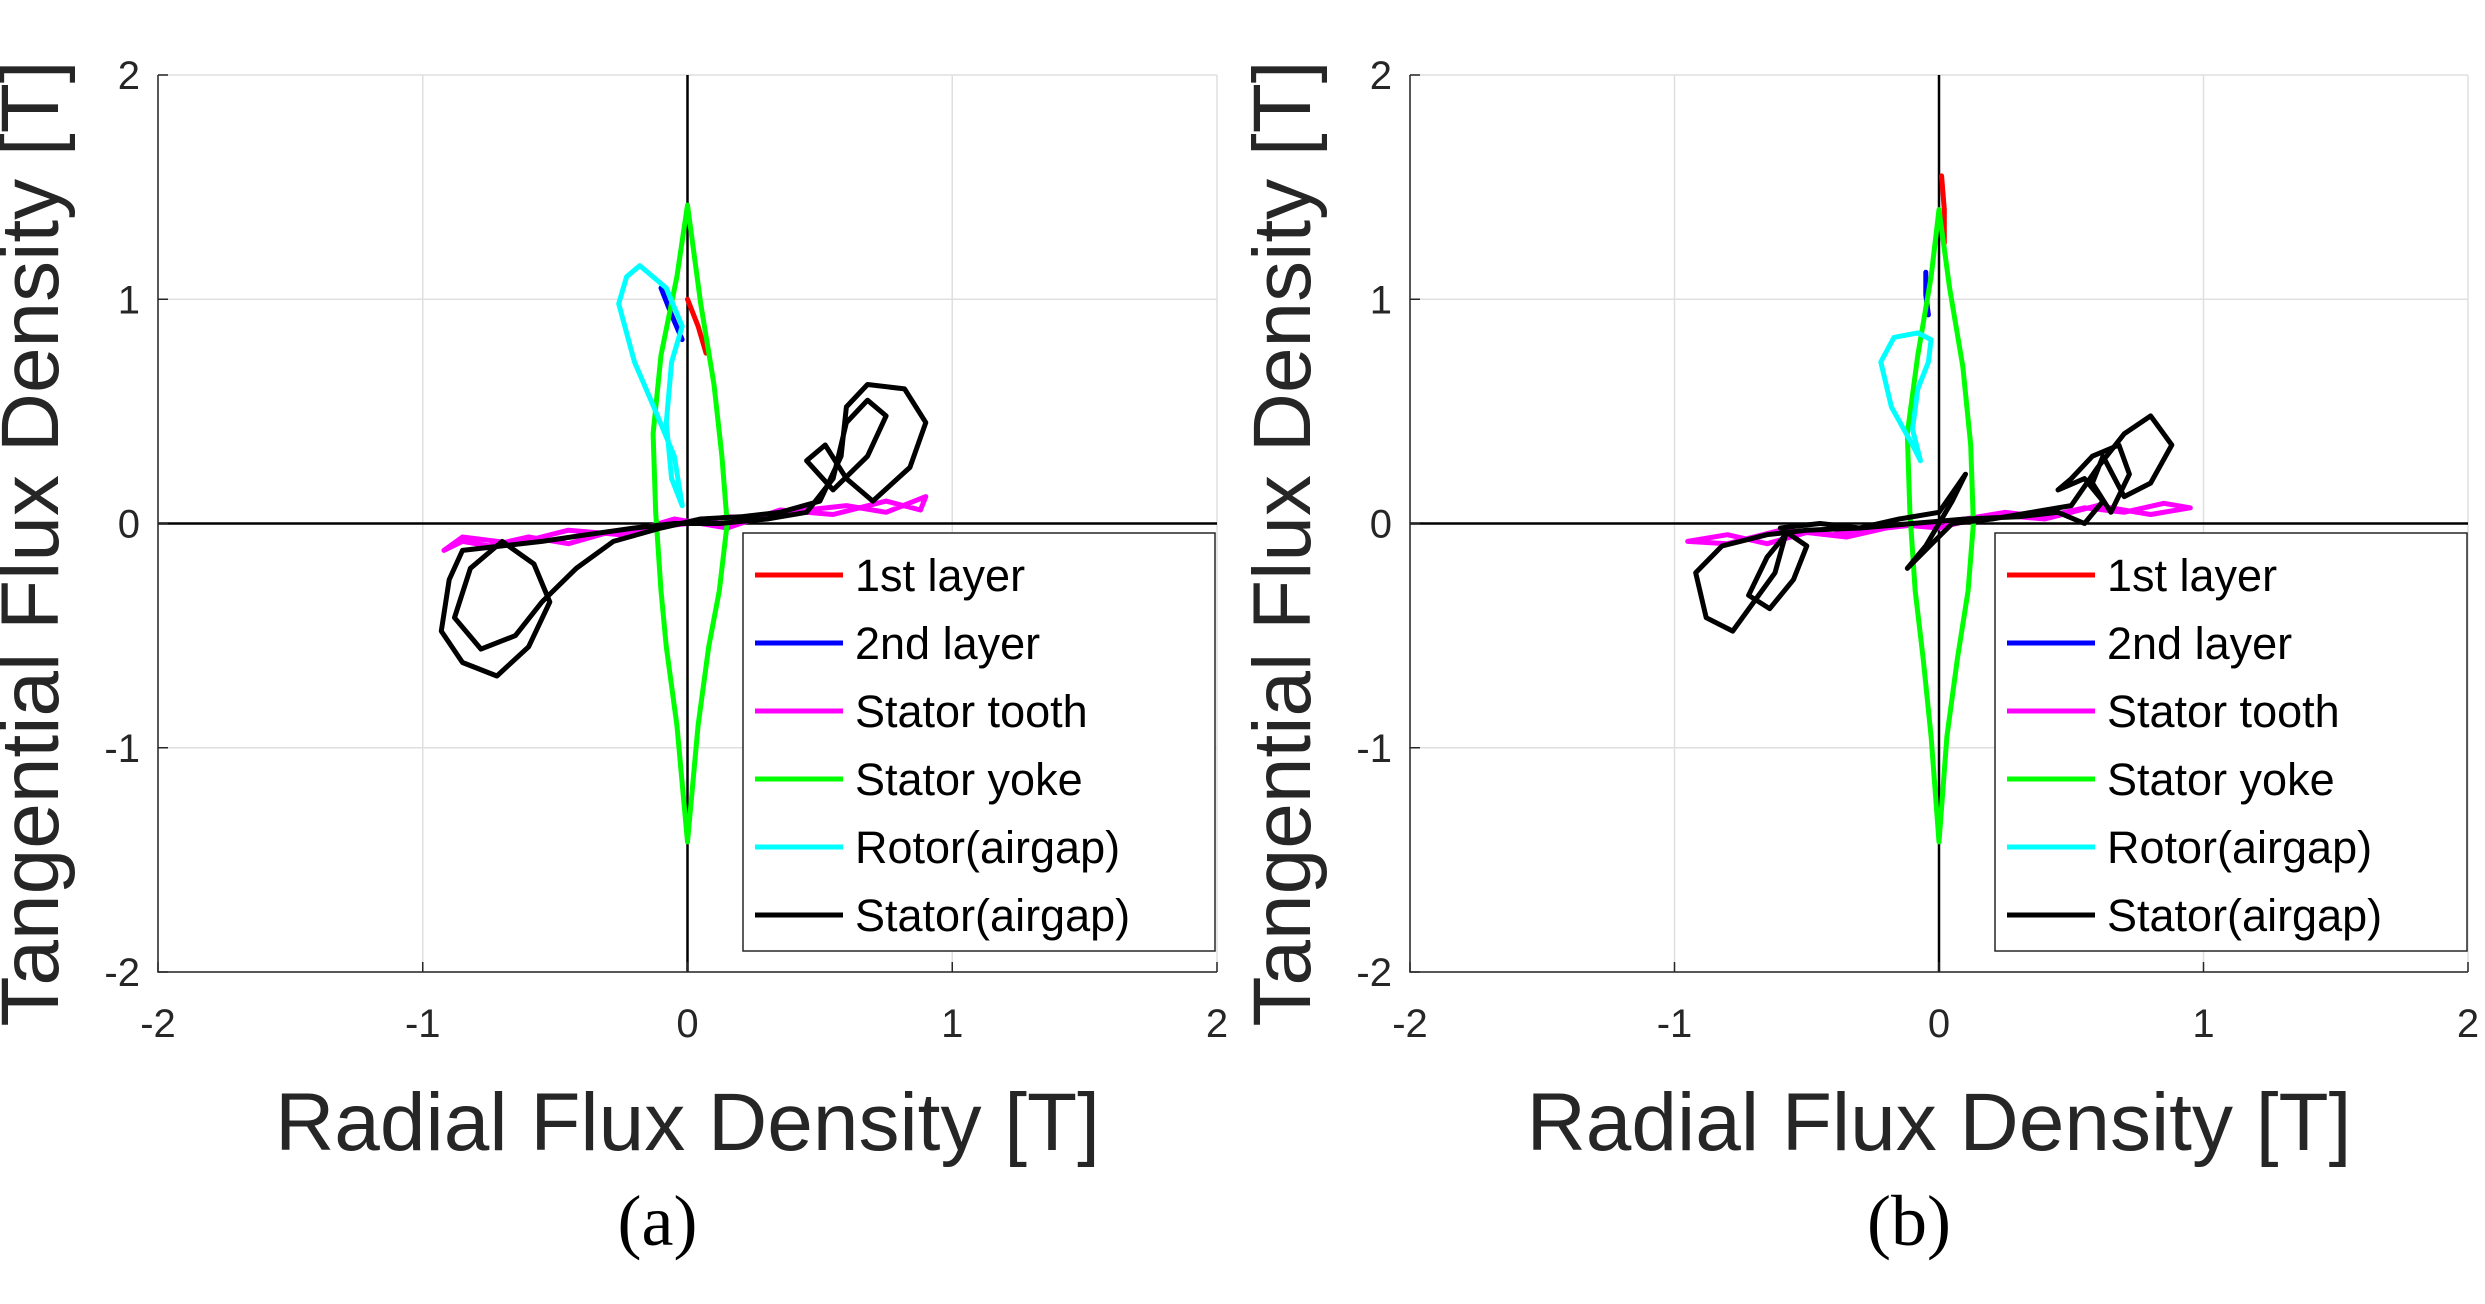 This screenshot has height=1304, width=2485. Describe the element at coordinates (658, 1221) in the screenshot. I see `panel-caption: (a)` at that location.